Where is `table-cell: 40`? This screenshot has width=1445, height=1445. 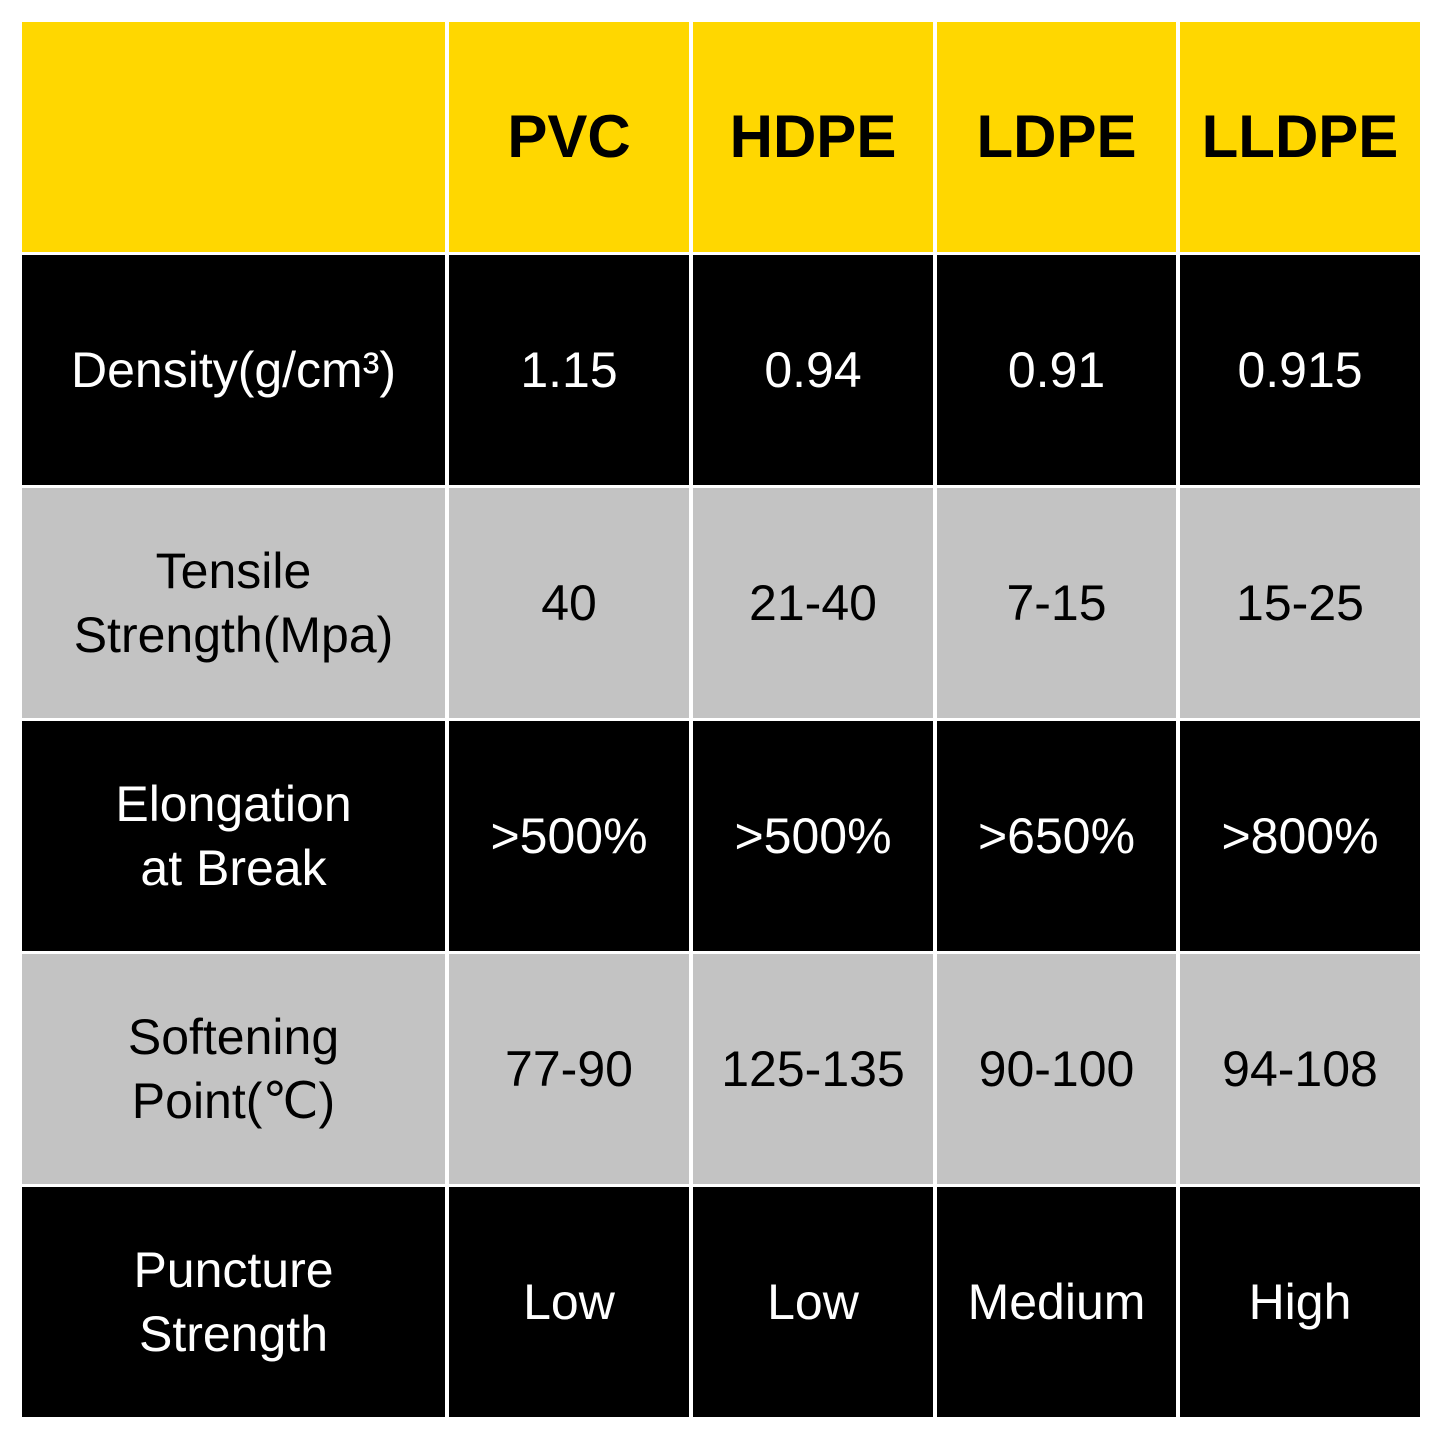
table-cell: 40 is located at coordinates (569, 603).